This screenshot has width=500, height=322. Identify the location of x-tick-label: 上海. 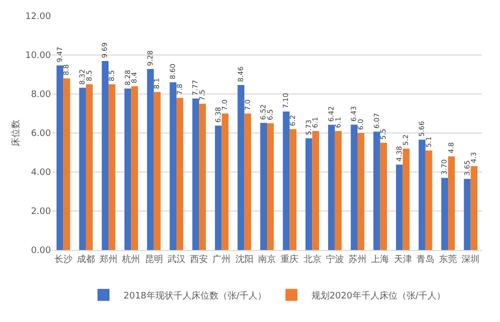
(380, 259).